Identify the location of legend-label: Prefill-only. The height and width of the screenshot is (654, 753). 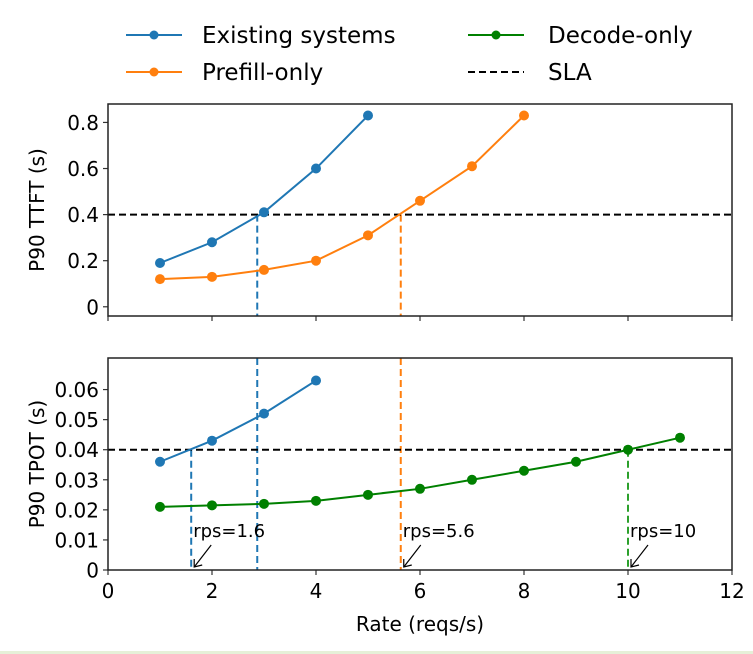
(262, 73).